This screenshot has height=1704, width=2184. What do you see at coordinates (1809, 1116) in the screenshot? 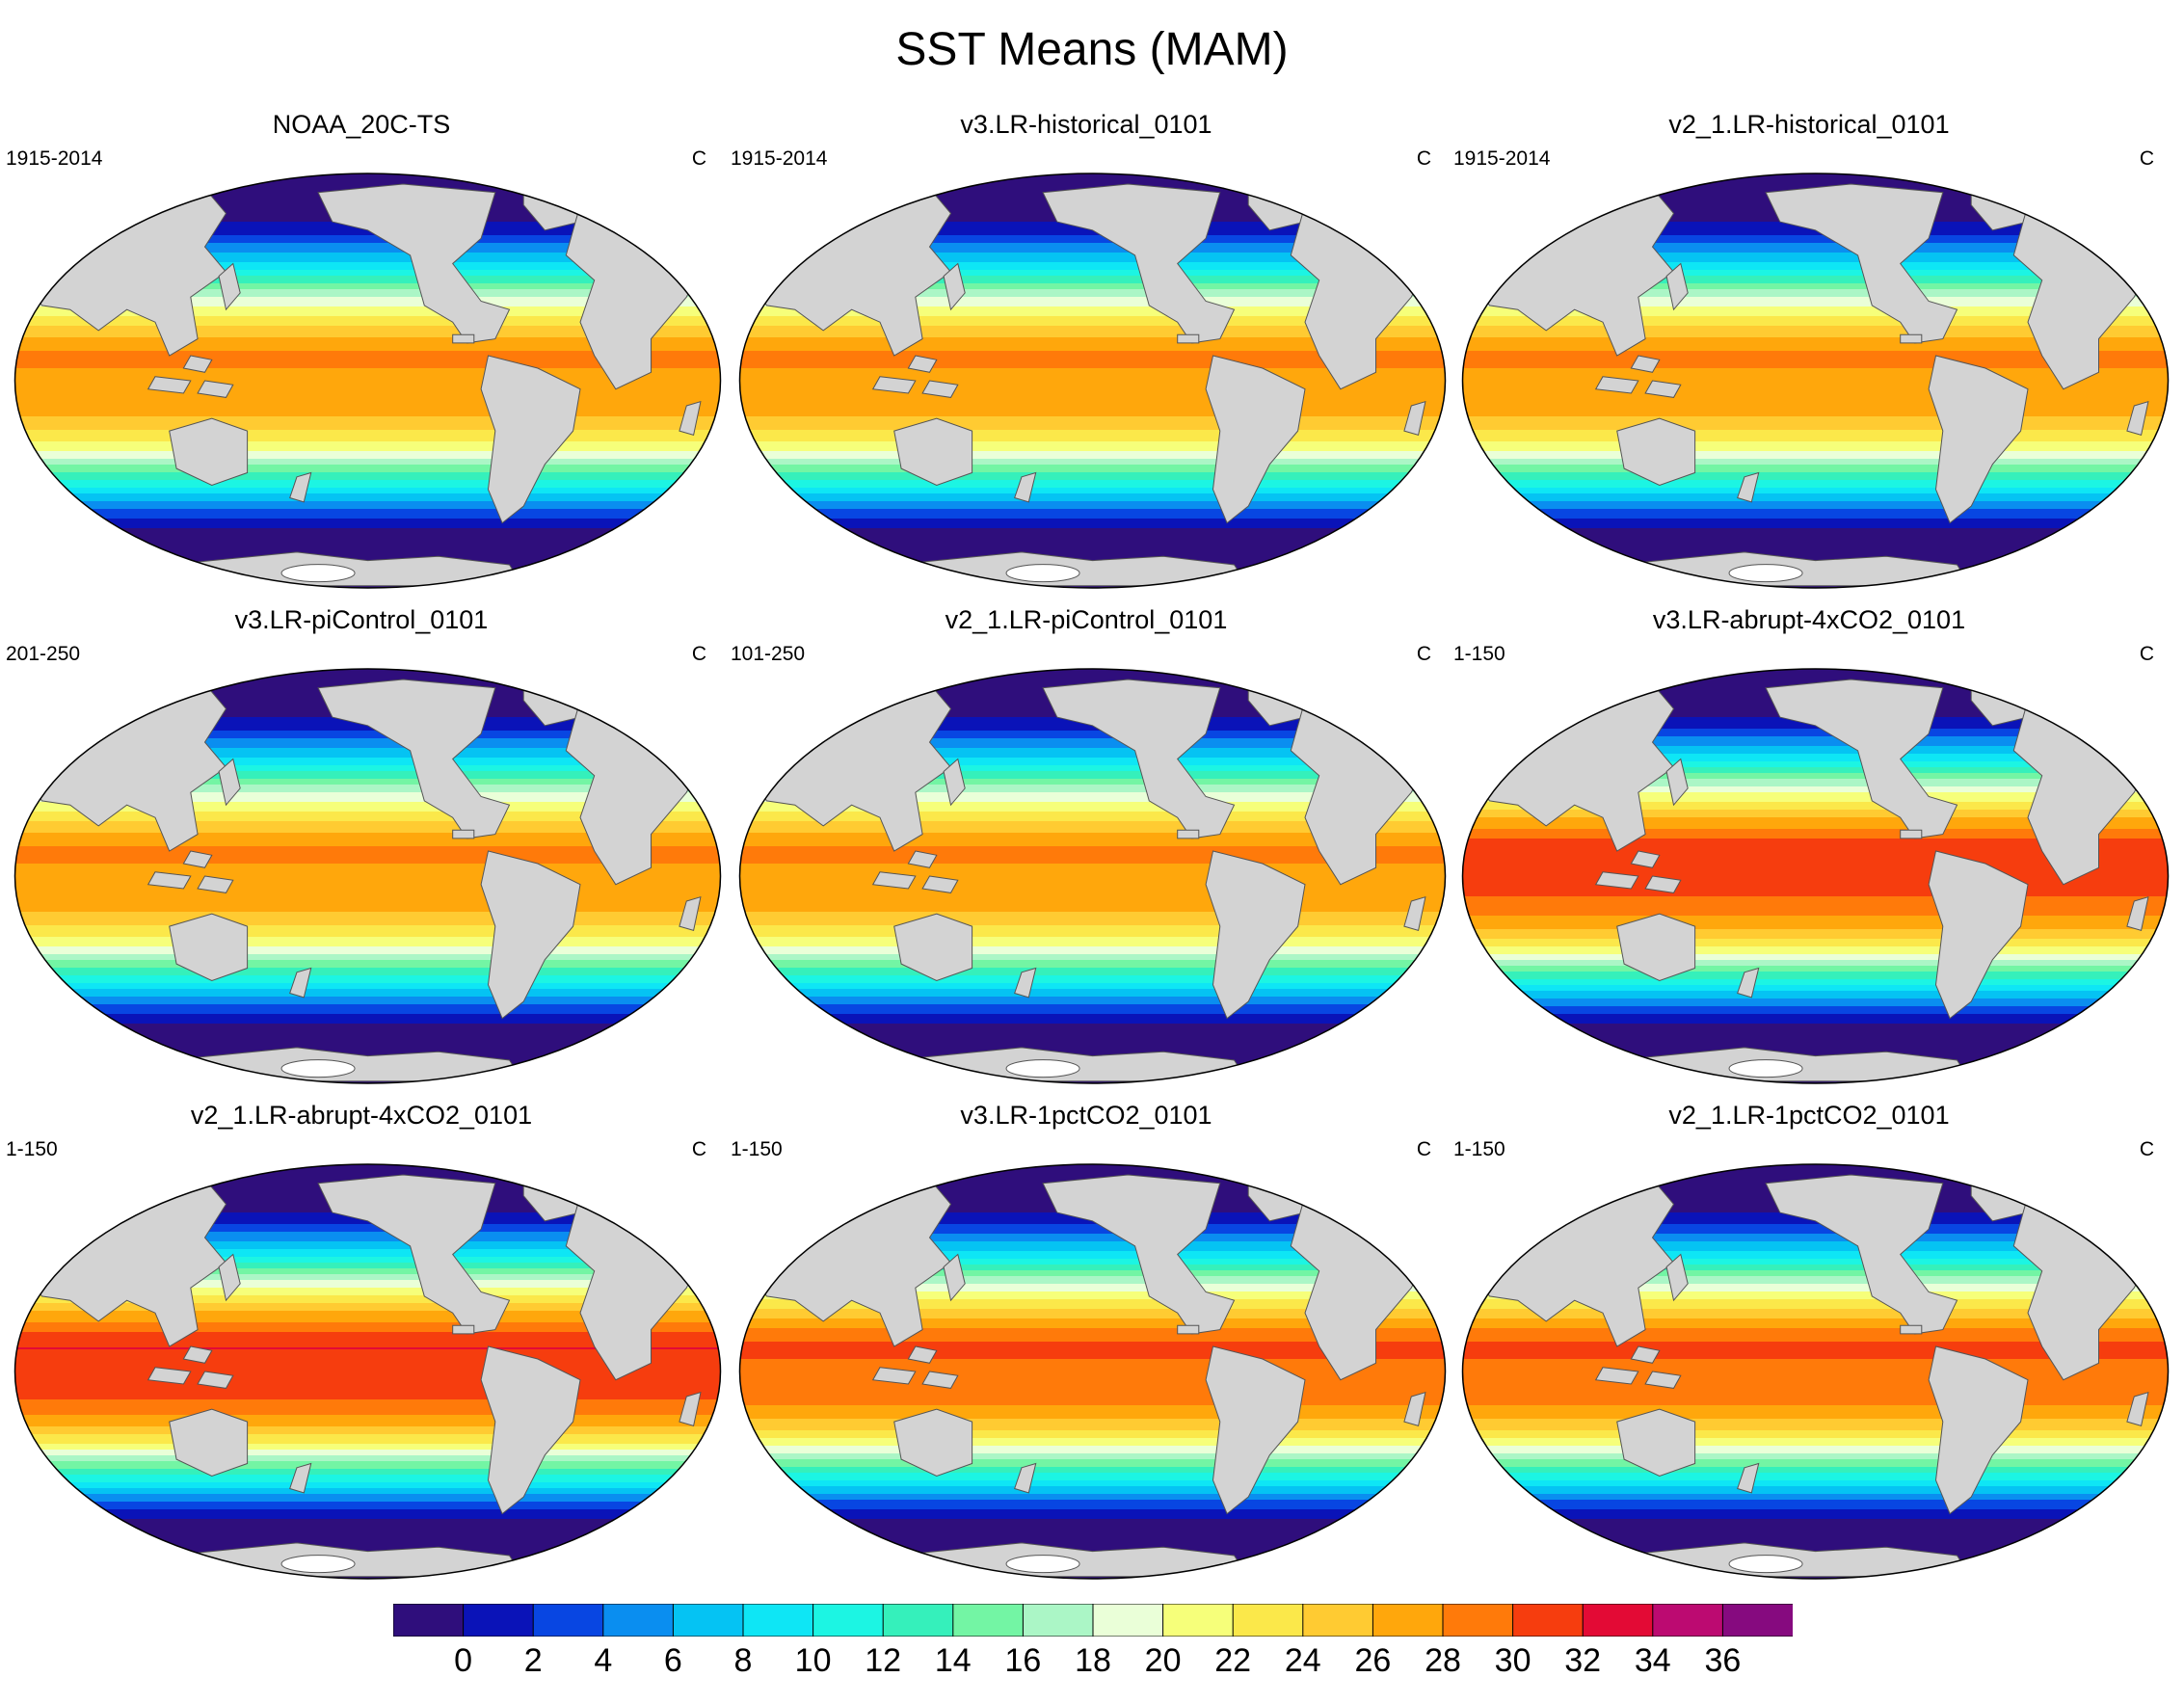
I see `panel-title: v2_1.LR-1pctCO2_0101` at bounding box center [1809, 1116].